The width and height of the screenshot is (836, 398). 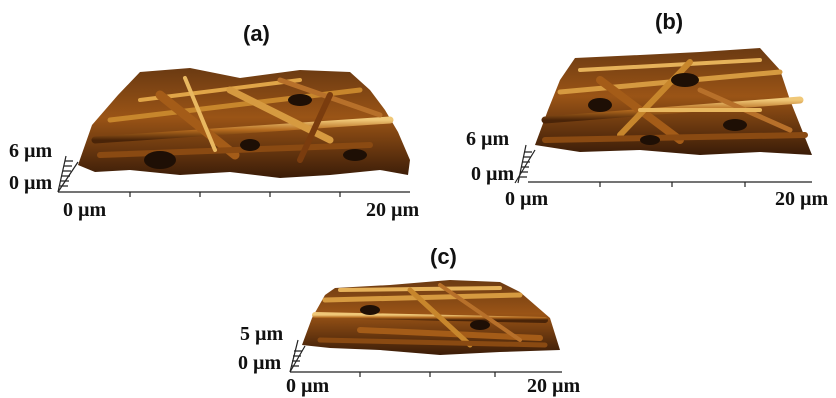 I want to click on axes-c, so click(x=425, y=358).